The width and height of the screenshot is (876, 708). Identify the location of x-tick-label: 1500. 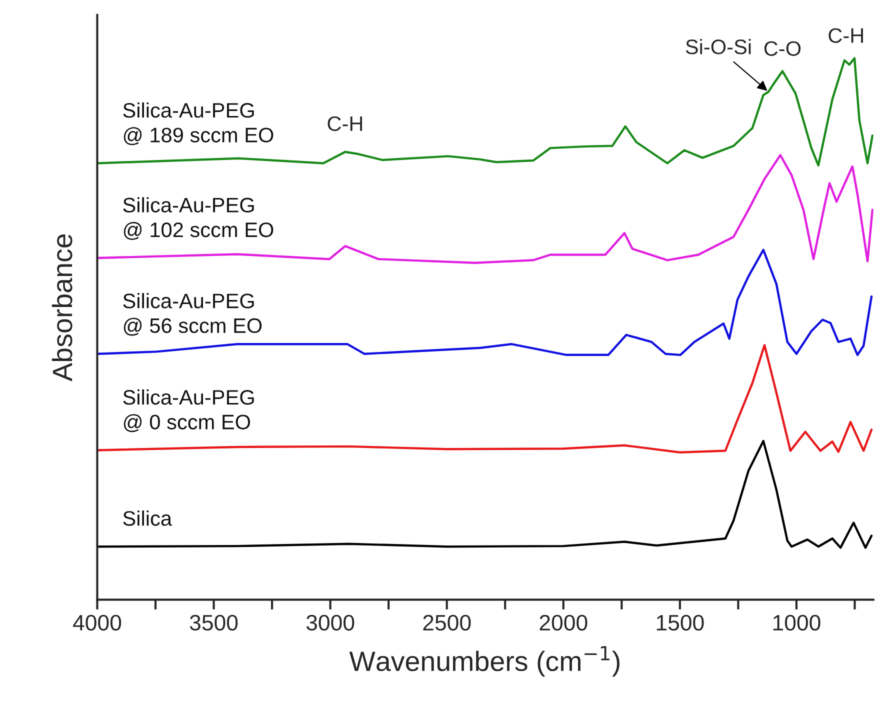
(680, 622).